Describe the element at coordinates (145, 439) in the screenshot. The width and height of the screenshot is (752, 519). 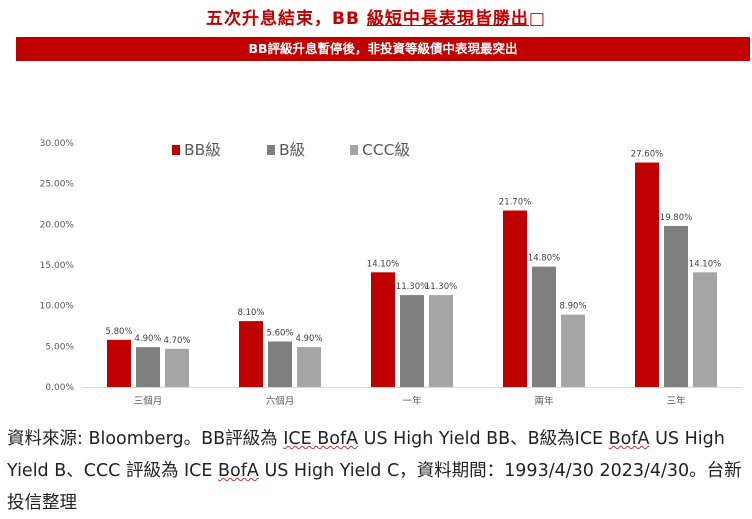
I see `source-part1: 資料來源: Bloomberg。BB評級為` at that location.